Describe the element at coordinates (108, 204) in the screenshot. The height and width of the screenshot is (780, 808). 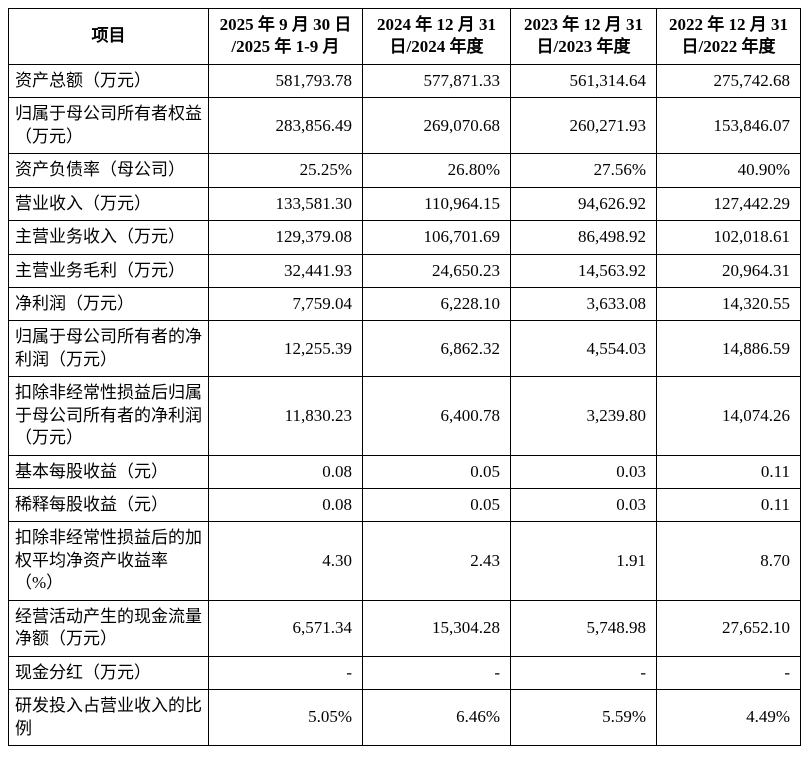
I see `row-label: 营业收入（万元）` at that location.